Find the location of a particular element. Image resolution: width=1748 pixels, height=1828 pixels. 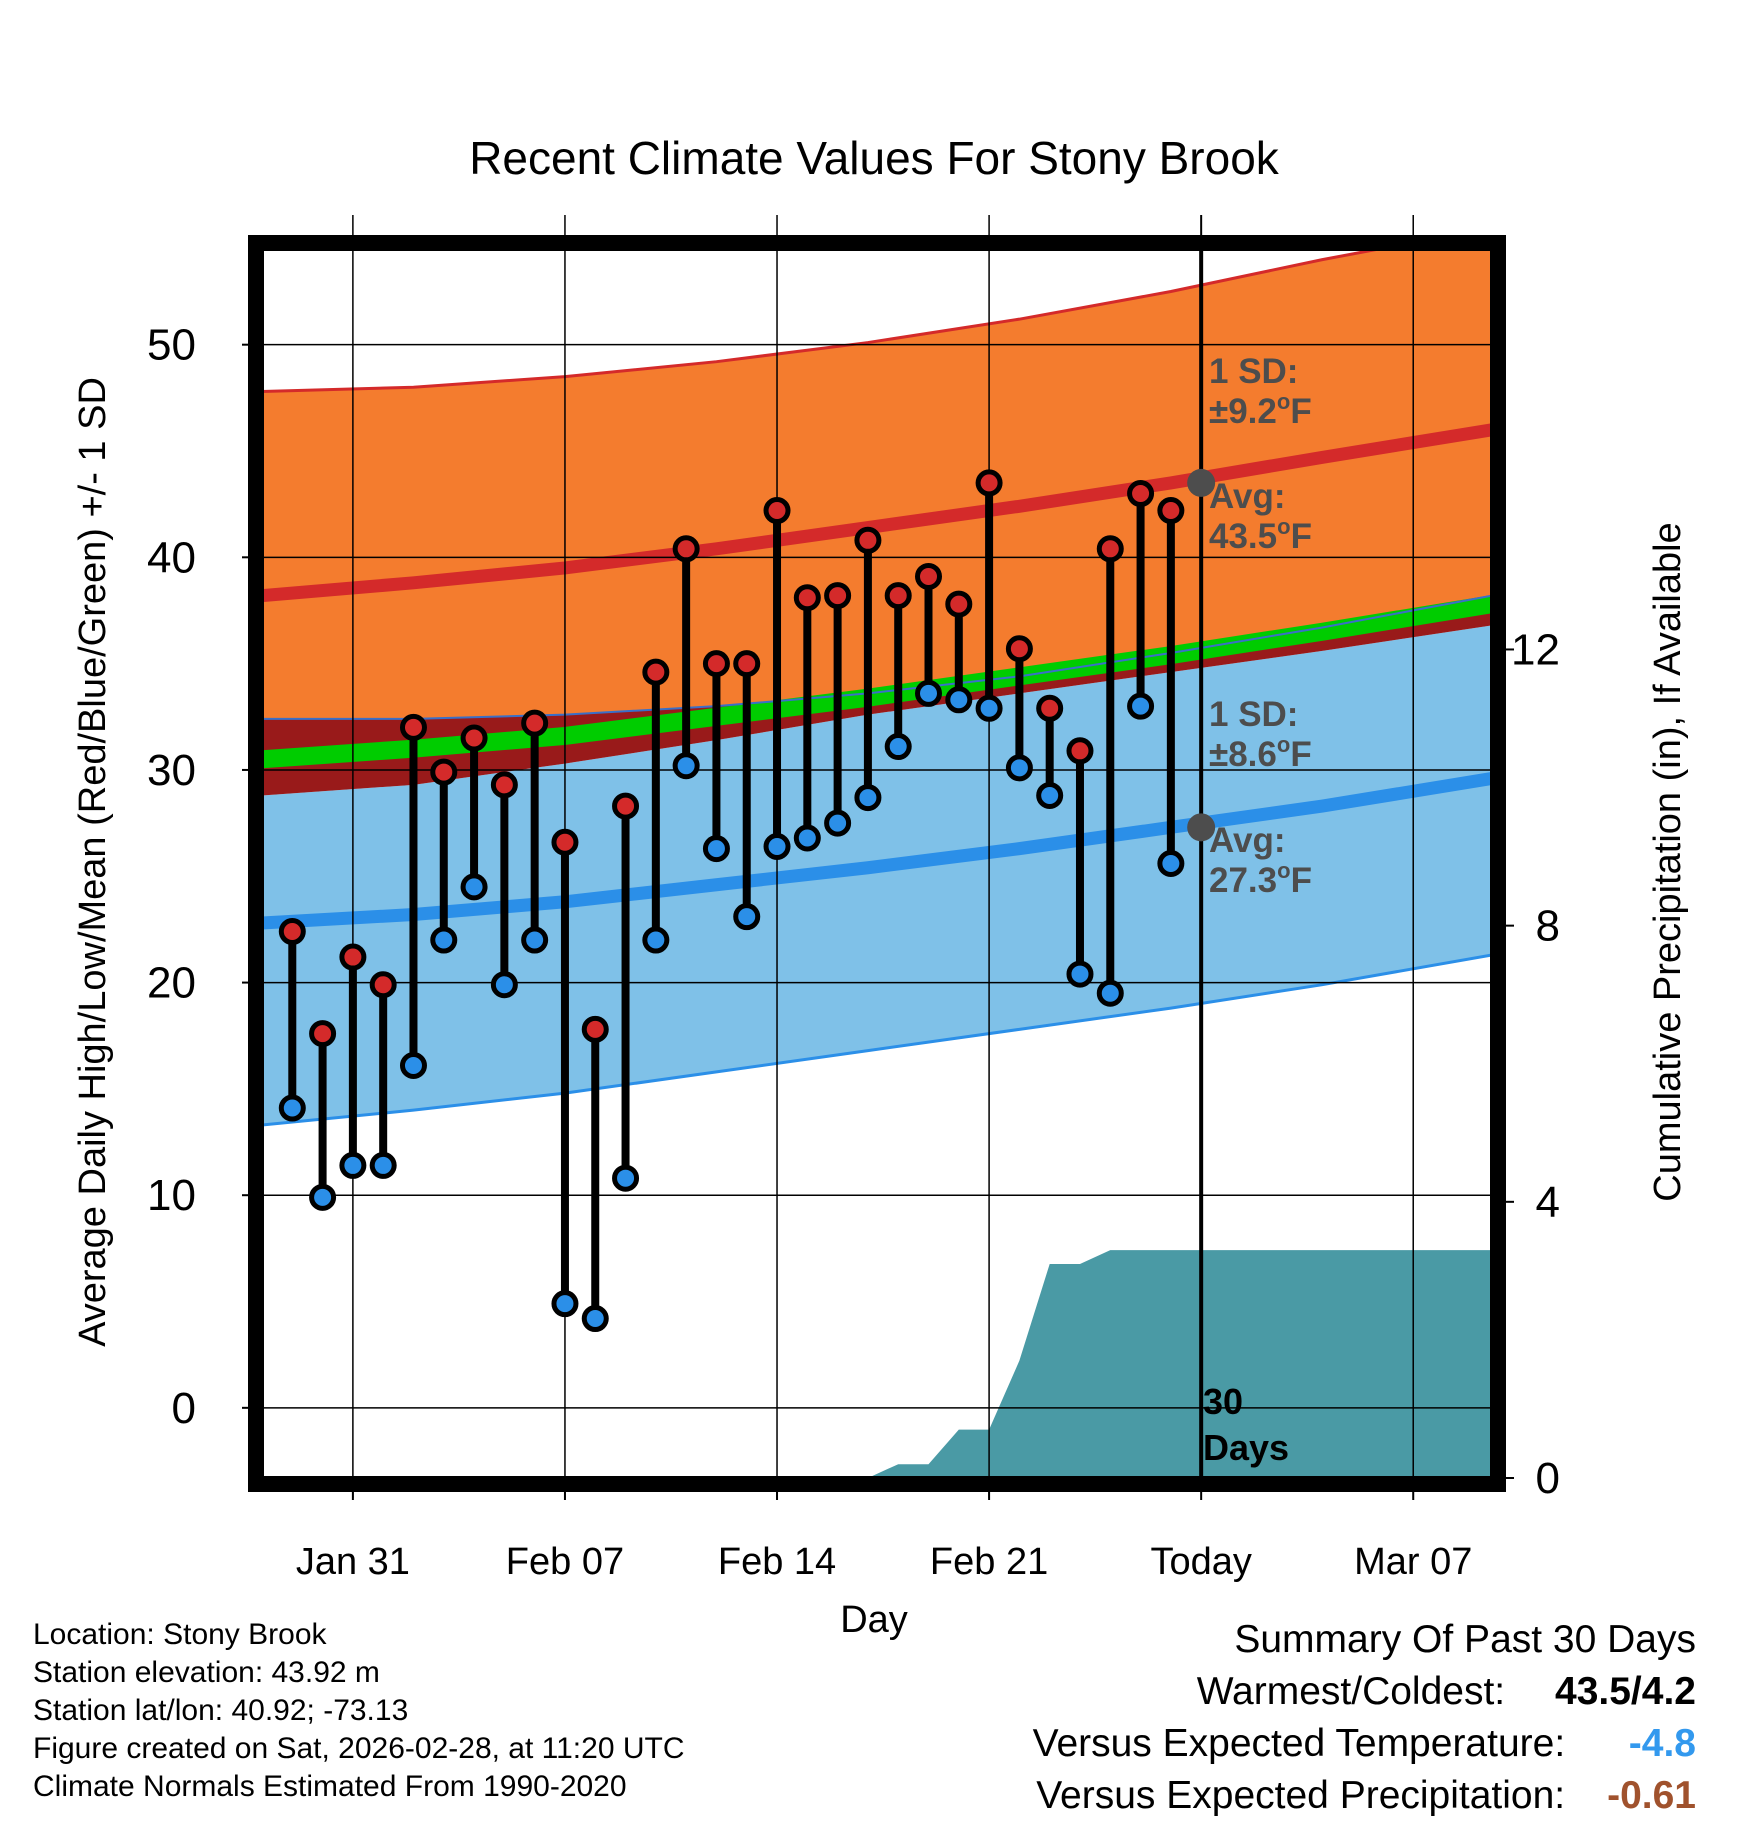

high-avg-label: Avg: is located at coordinates (1247, 496).